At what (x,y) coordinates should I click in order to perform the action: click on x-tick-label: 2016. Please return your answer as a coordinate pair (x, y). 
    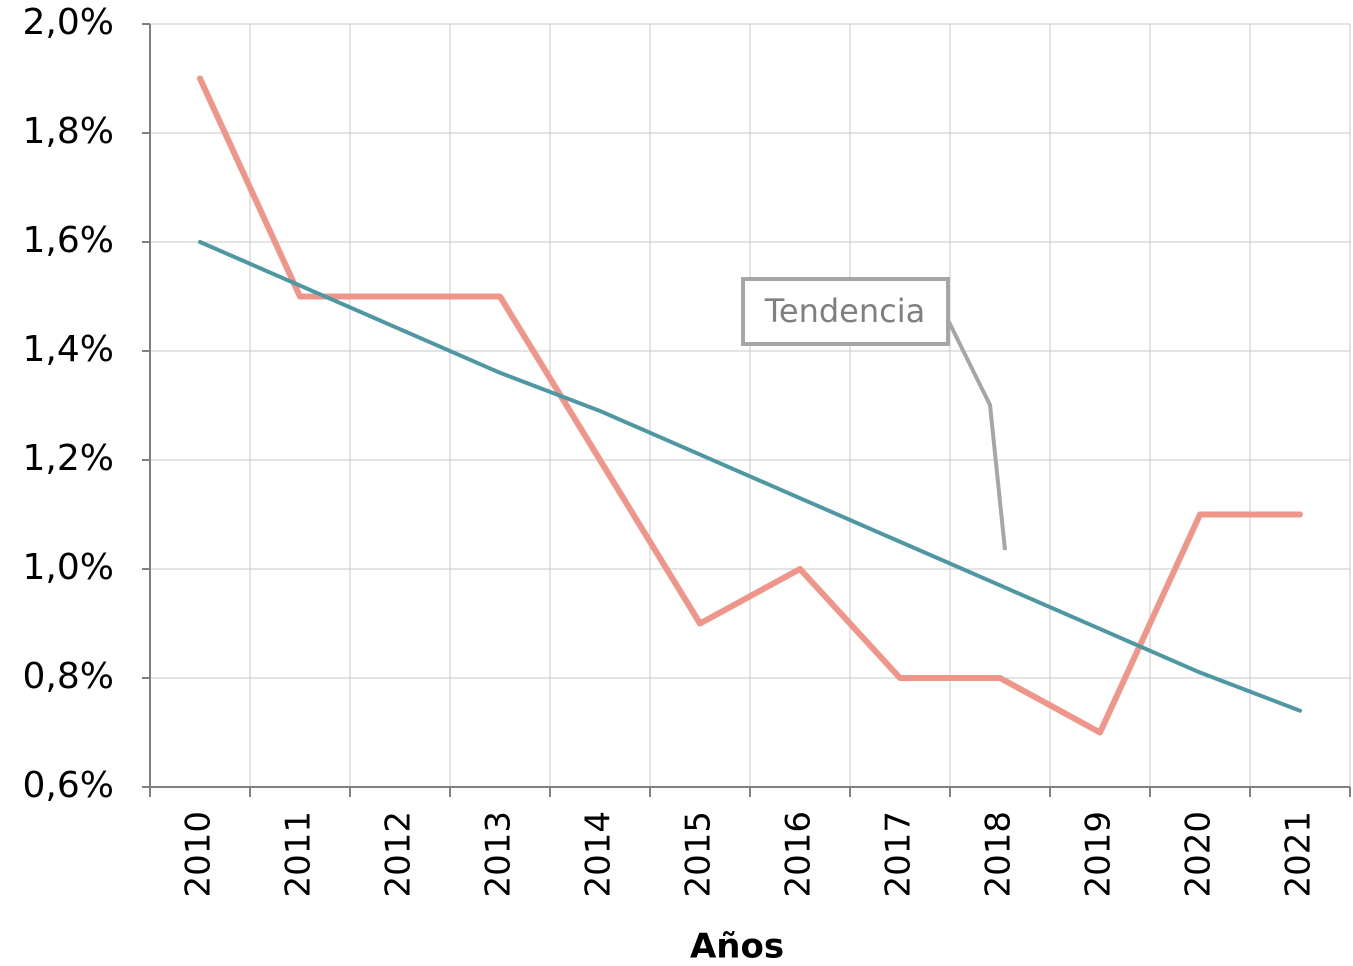
    Looking at the image, I should click on (799, 854).